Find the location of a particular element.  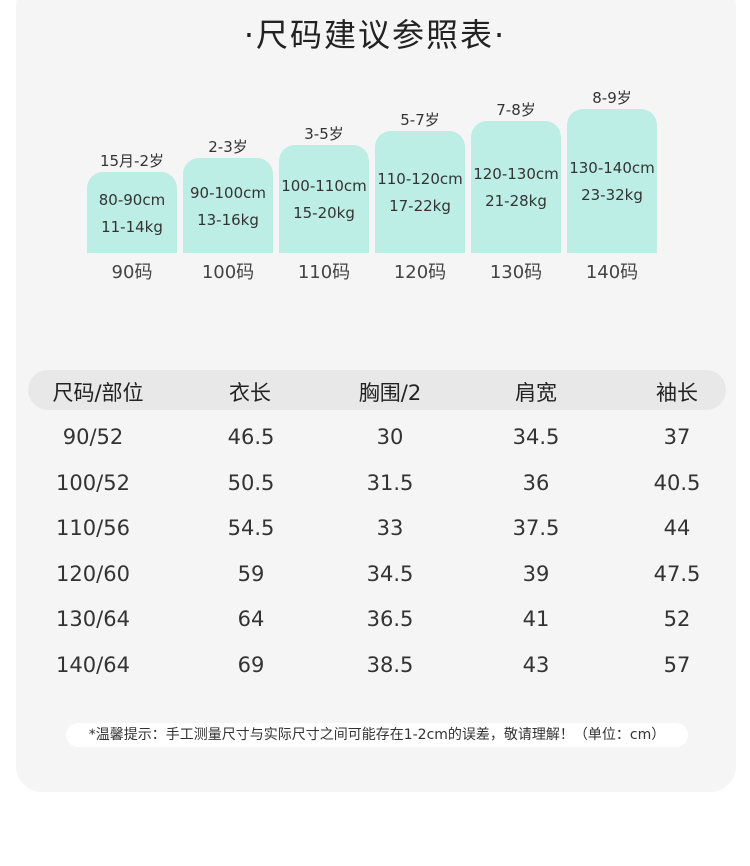

table-header: 尺码/部位 衣长 胸围/2 肩宽 袖长 is located at coordinates (377, 390).